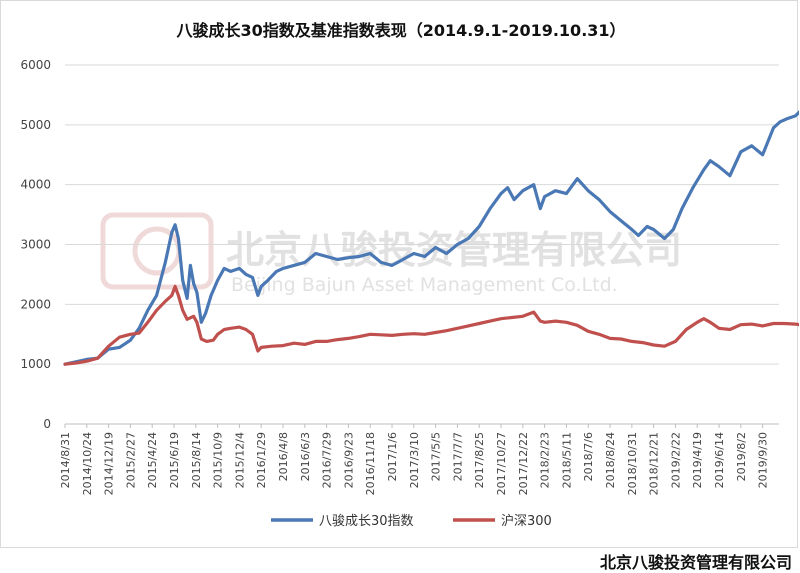 This screenshot has width=800, height=573. Describe the element at coordinates (479, 460) in the screenshot. I see `x-tick-label: 2017/8/25` at that location.